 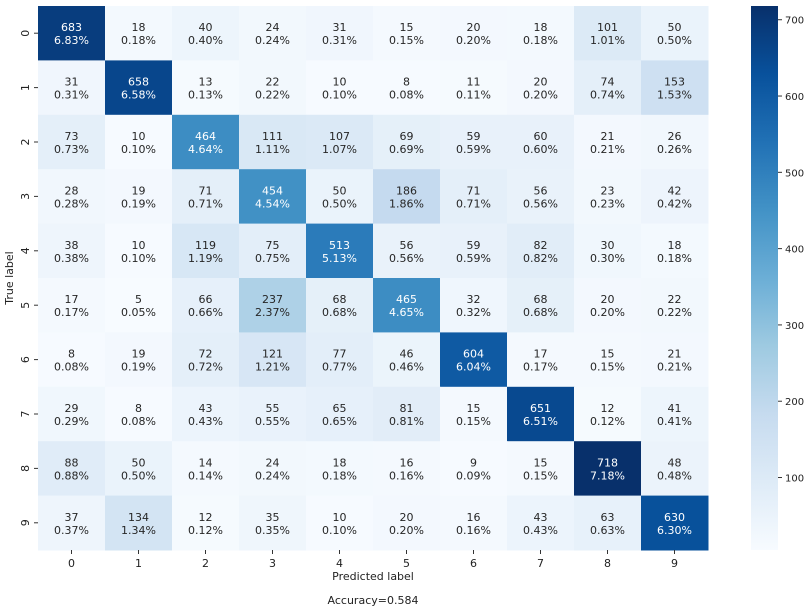 I want to click on cell-percent-7-2: 0.43%, so click(x=205, y=421).